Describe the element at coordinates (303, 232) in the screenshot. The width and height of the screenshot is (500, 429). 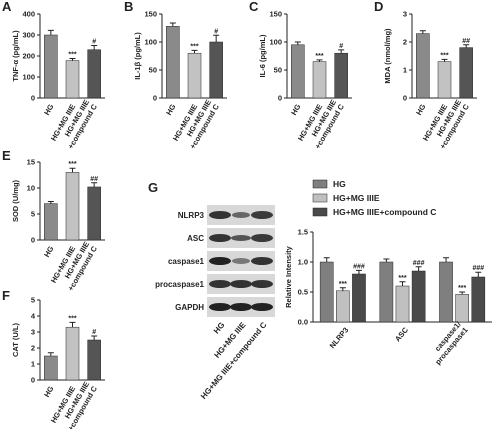
I see `y-tick-label: 1.5` at that location.